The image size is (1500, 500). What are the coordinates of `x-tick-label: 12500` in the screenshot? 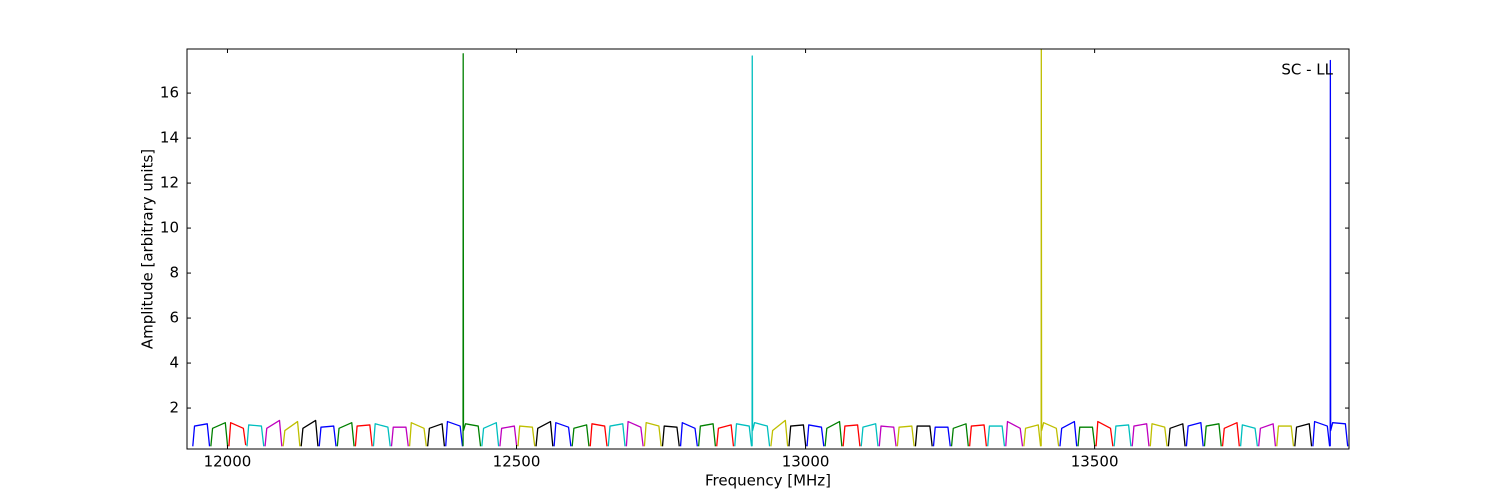 It's located at (517, 462).